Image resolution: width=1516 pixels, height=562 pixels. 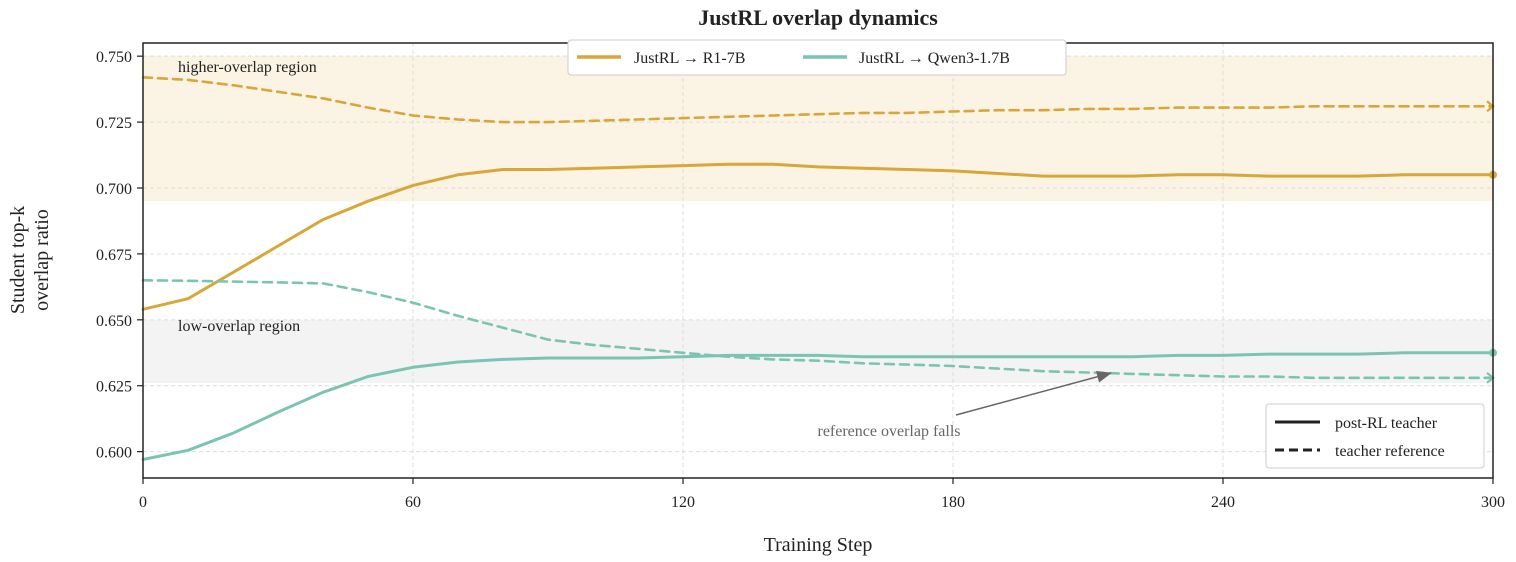 What do you see at coordinates (114, 189) in the screenshot?
I see `y-tick-label: 0.700` at bounding box center [114, 189].